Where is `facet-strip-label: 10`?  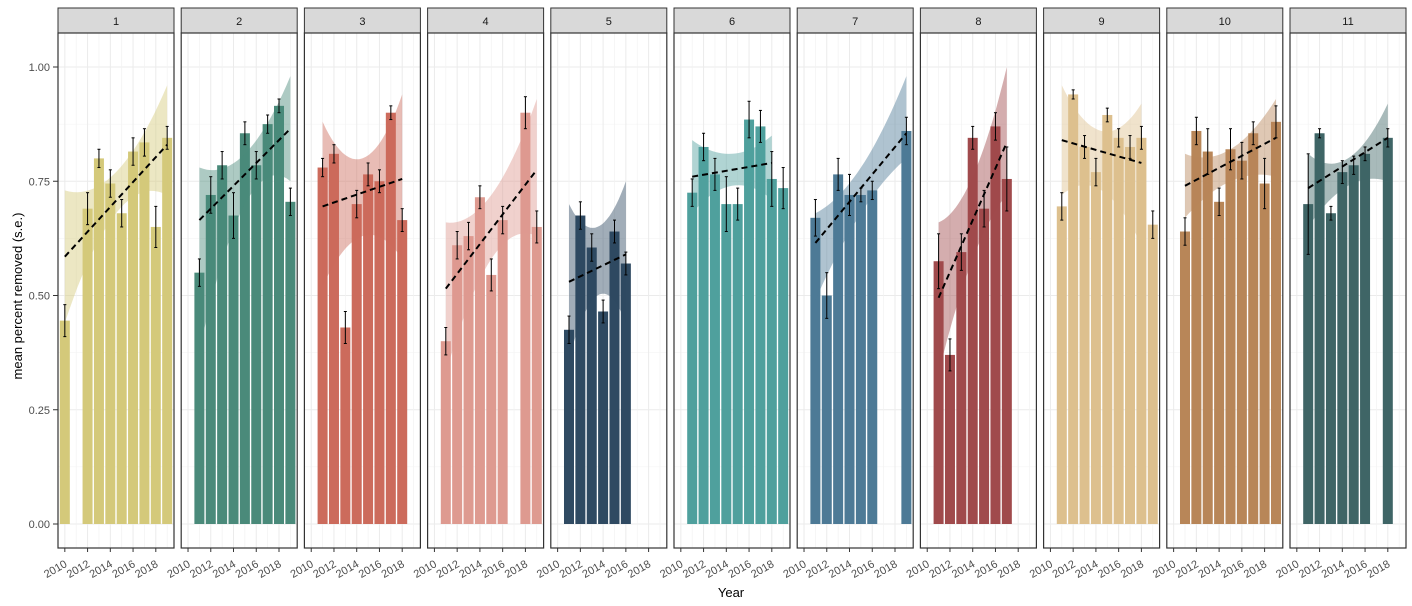 facet-strip-label: 10 is located at coordinates (1225, 22).